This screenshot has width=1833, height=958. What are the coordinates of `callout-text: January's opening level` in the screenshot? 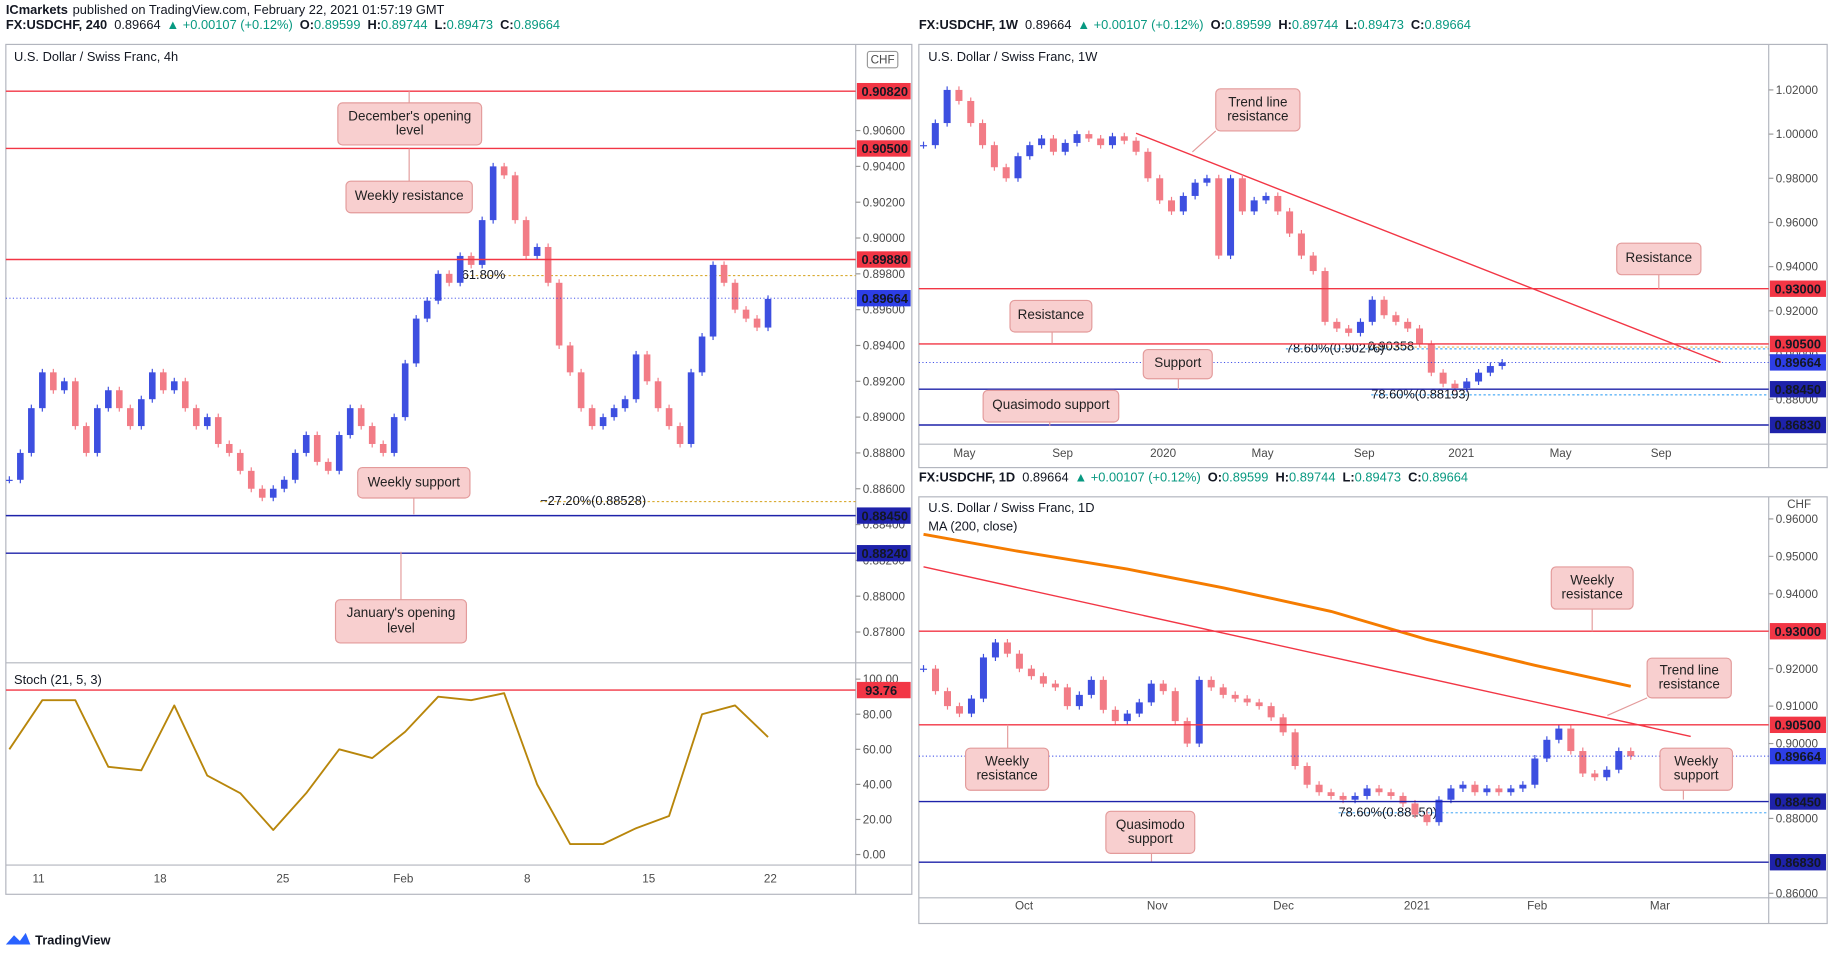 It's located at (401, 621).